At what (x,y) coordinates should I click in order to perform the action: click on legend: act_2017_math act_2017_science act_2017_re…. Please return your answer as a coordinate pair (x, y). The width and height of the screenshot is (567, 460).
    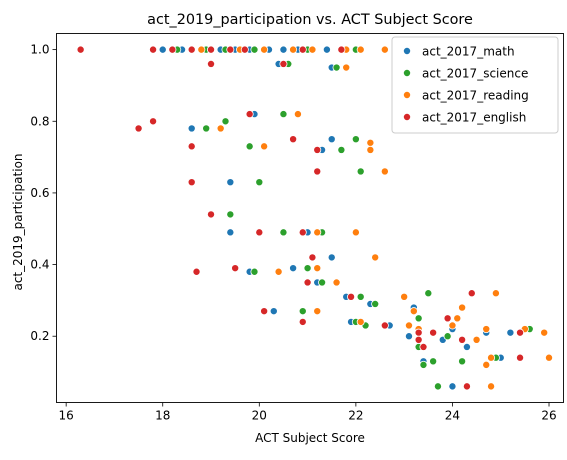
    Looking at the image, I should click on (475, 85).